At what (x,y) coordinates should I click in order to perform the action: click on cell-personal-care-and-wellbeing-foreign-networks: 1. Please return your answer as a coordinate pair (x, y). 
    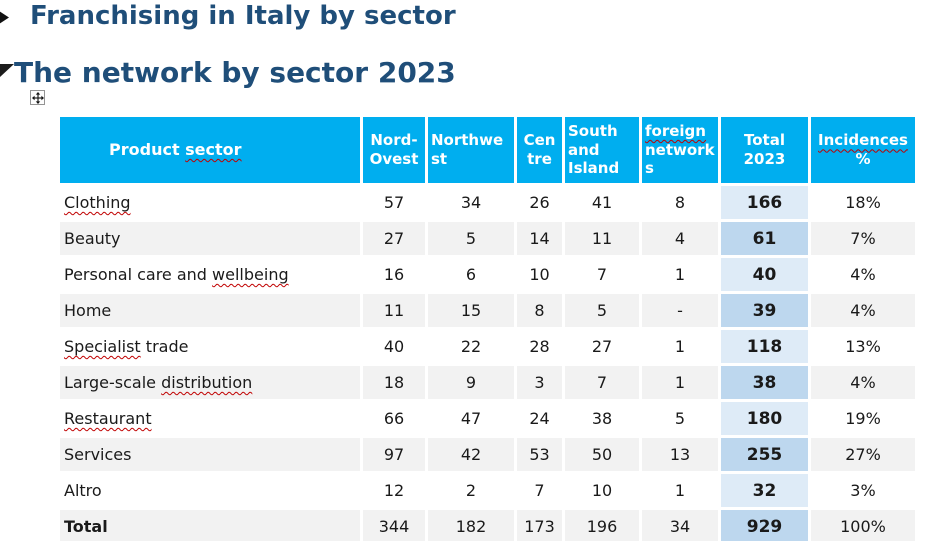
    Looking at the image, I should click on (680, 274).